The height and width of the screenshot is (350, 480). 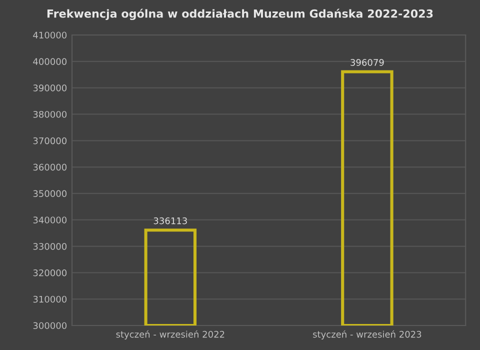 I want to click on data-label: 396079, so click(x=367, y=62).